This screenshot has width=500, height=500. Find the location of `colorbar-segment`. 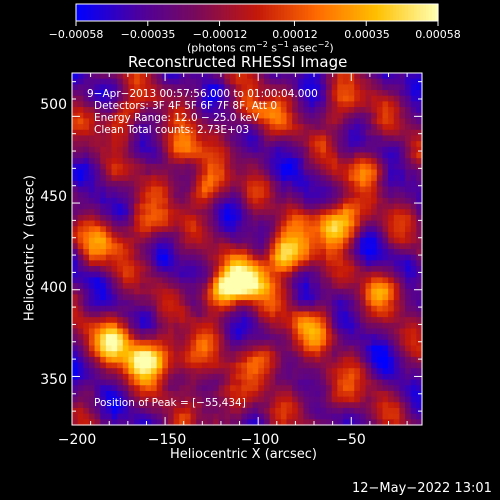

colorbar-segment is located at coordinates (210, 12).